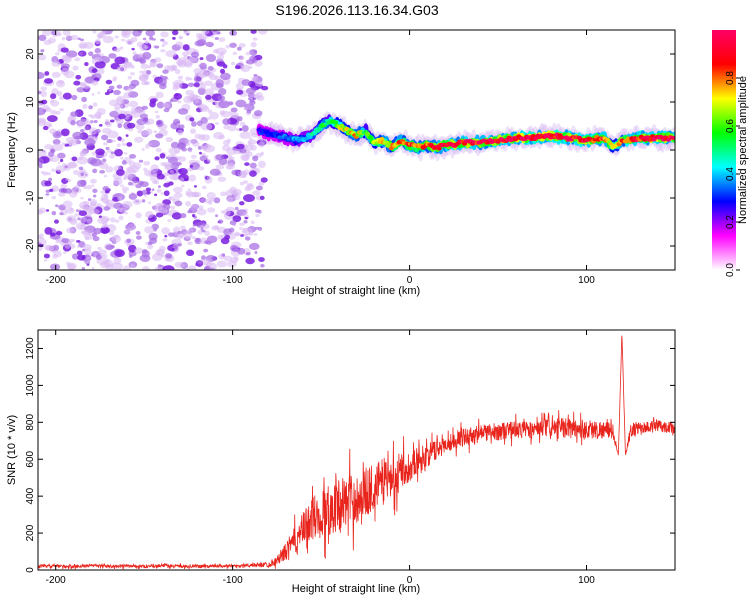 The image size is (750, 600). What do you see at coordinates (743, 150) in the screenshot?
I see `colorbar-label: Normalized spectral amplitude` at bounding box center [743, 150].